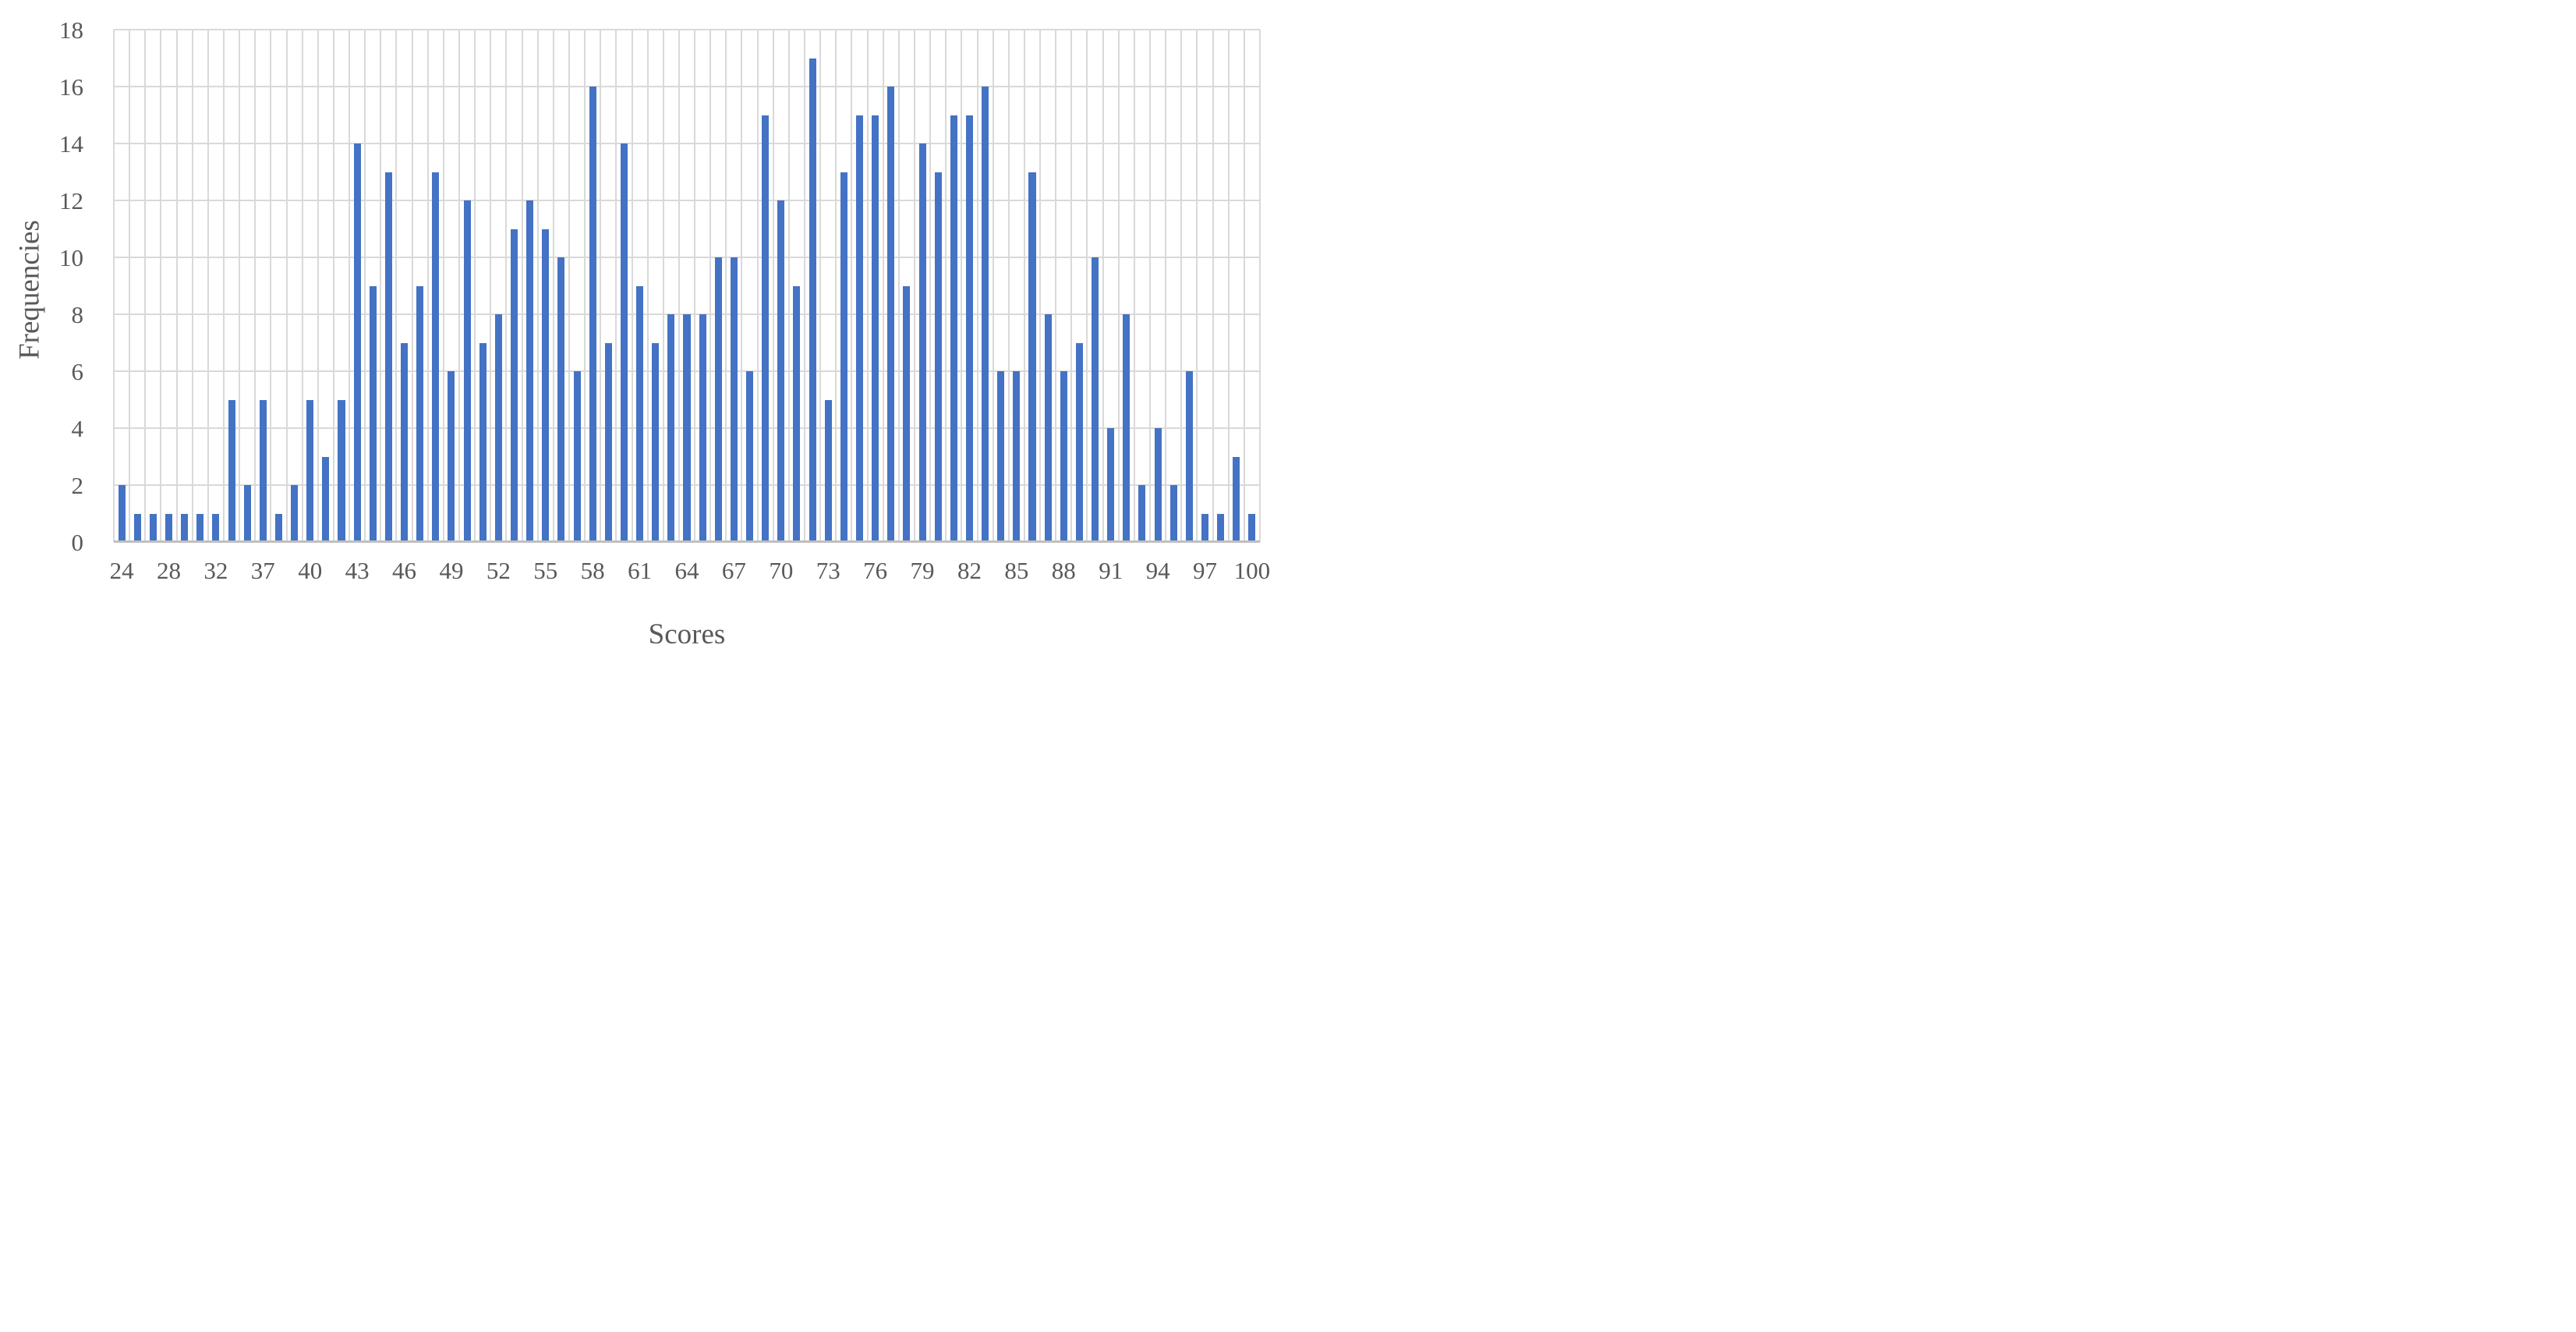 The height and width of the screenshot is (1332, 2576). What do you see at coordinates (592, 570) in the screenshot?
I see `x-tick-label: 58` at bounding box center [592, 570].